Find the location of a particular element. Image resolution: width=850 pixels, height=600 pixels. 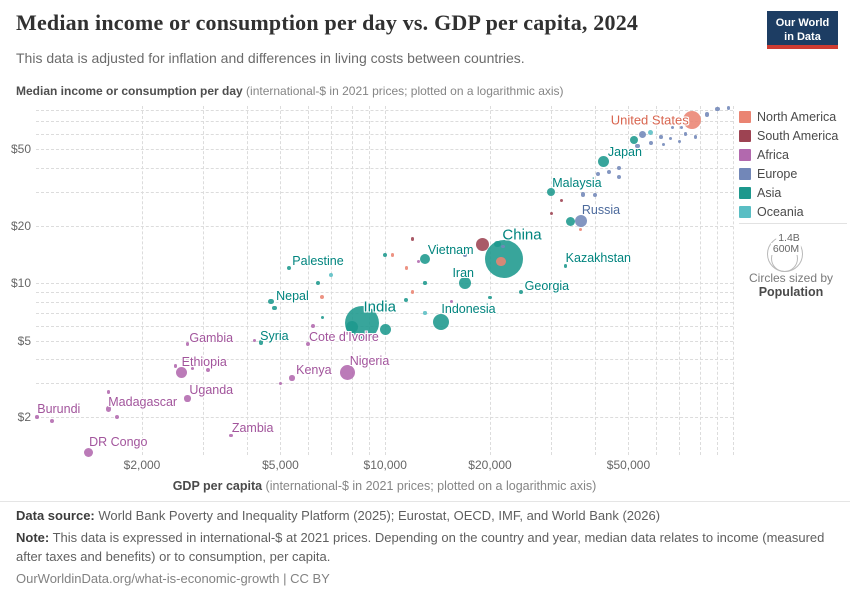

legend-item-africa: Africa is located at coordinates (788, 154).